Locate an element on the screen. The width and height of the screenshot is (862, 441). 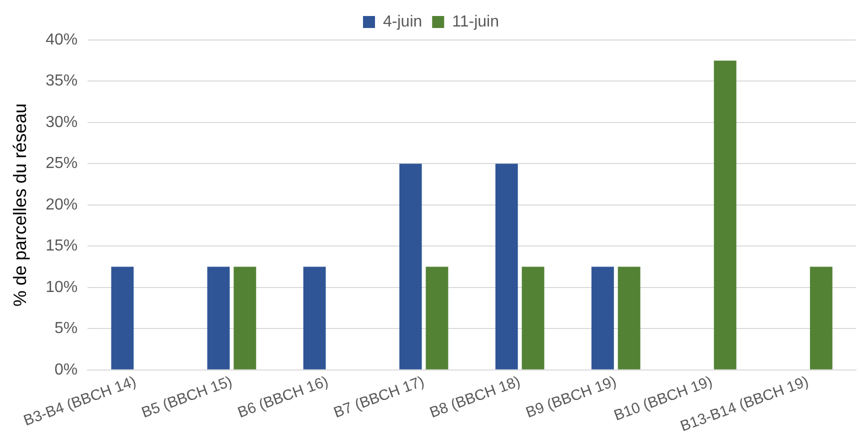
y-tick-label: 15% is located at coordinates (62, 246).